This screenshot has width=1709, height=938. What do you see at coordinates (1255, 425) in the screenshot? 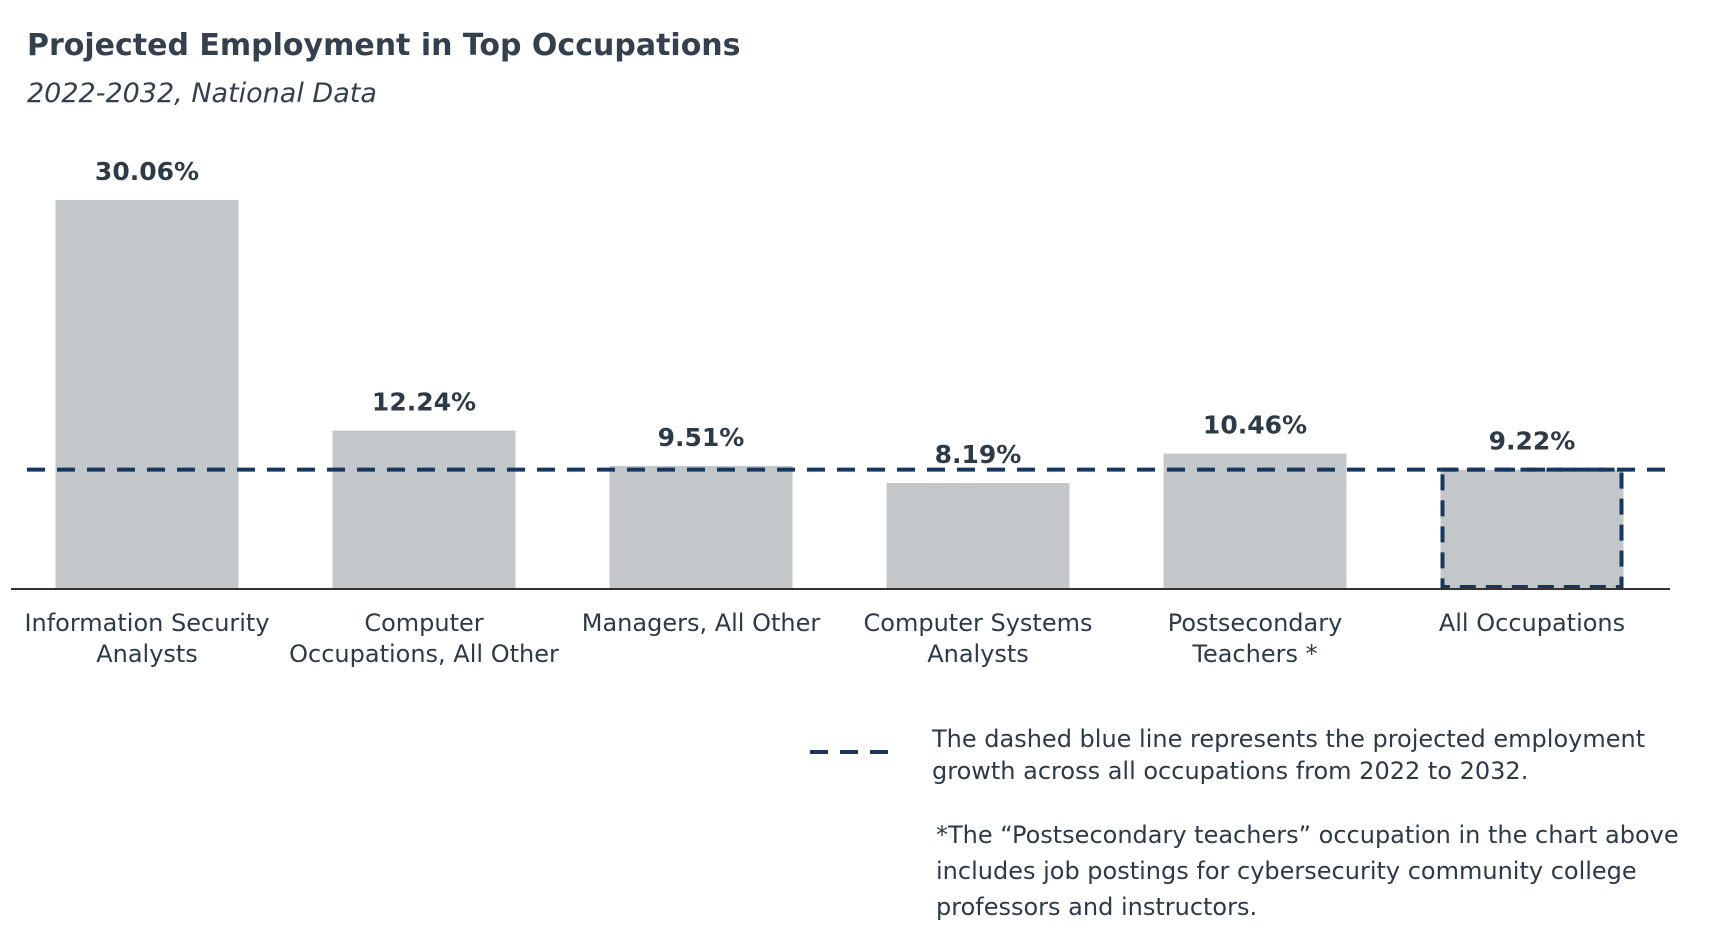
I see `value-label: 10.46%` at bounding box center [1255, 425].